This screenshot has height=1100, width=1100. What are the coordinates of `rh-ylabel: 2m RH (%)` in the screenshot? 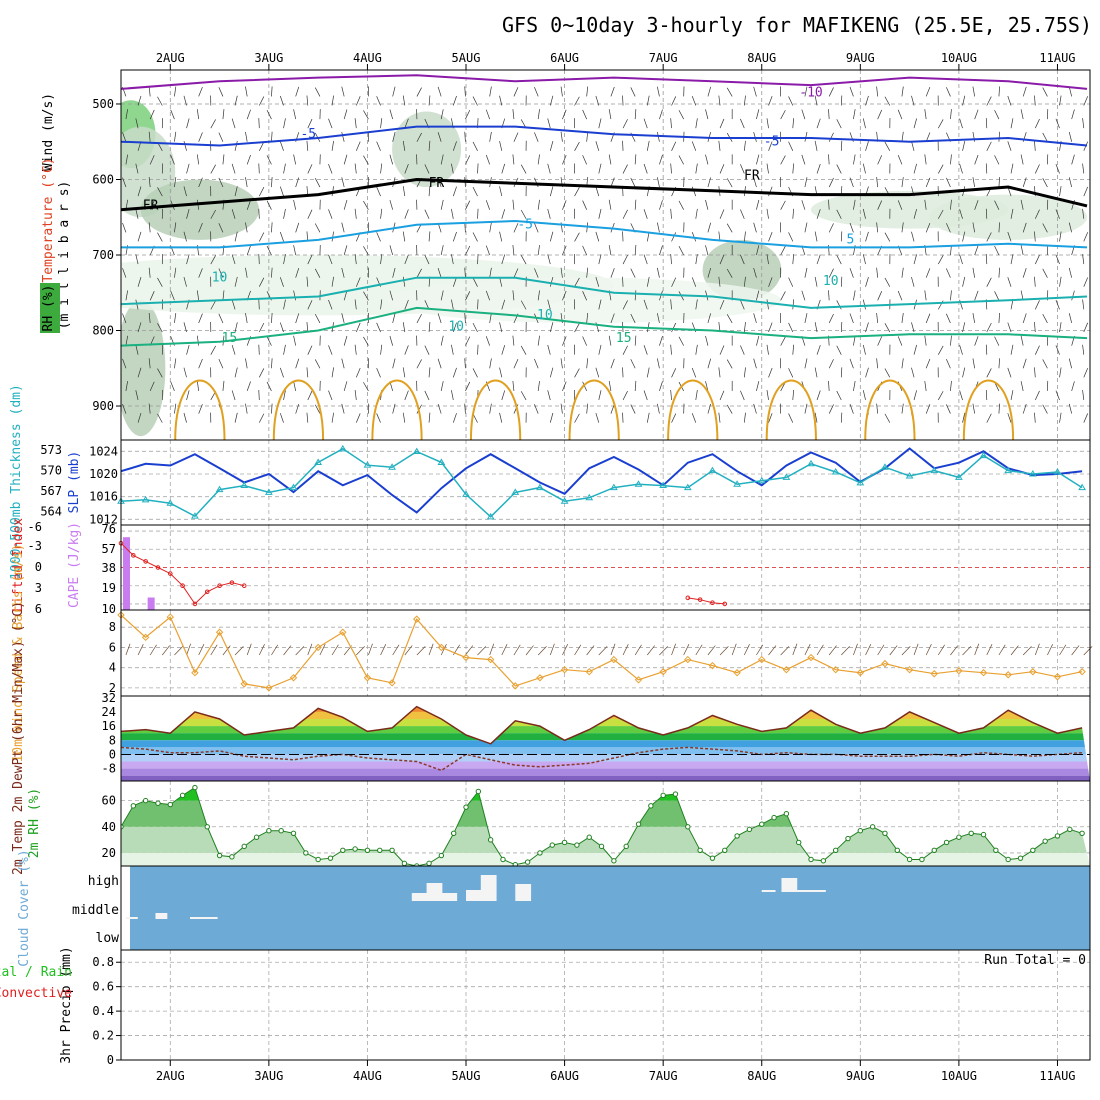 It's located at (34, 823).